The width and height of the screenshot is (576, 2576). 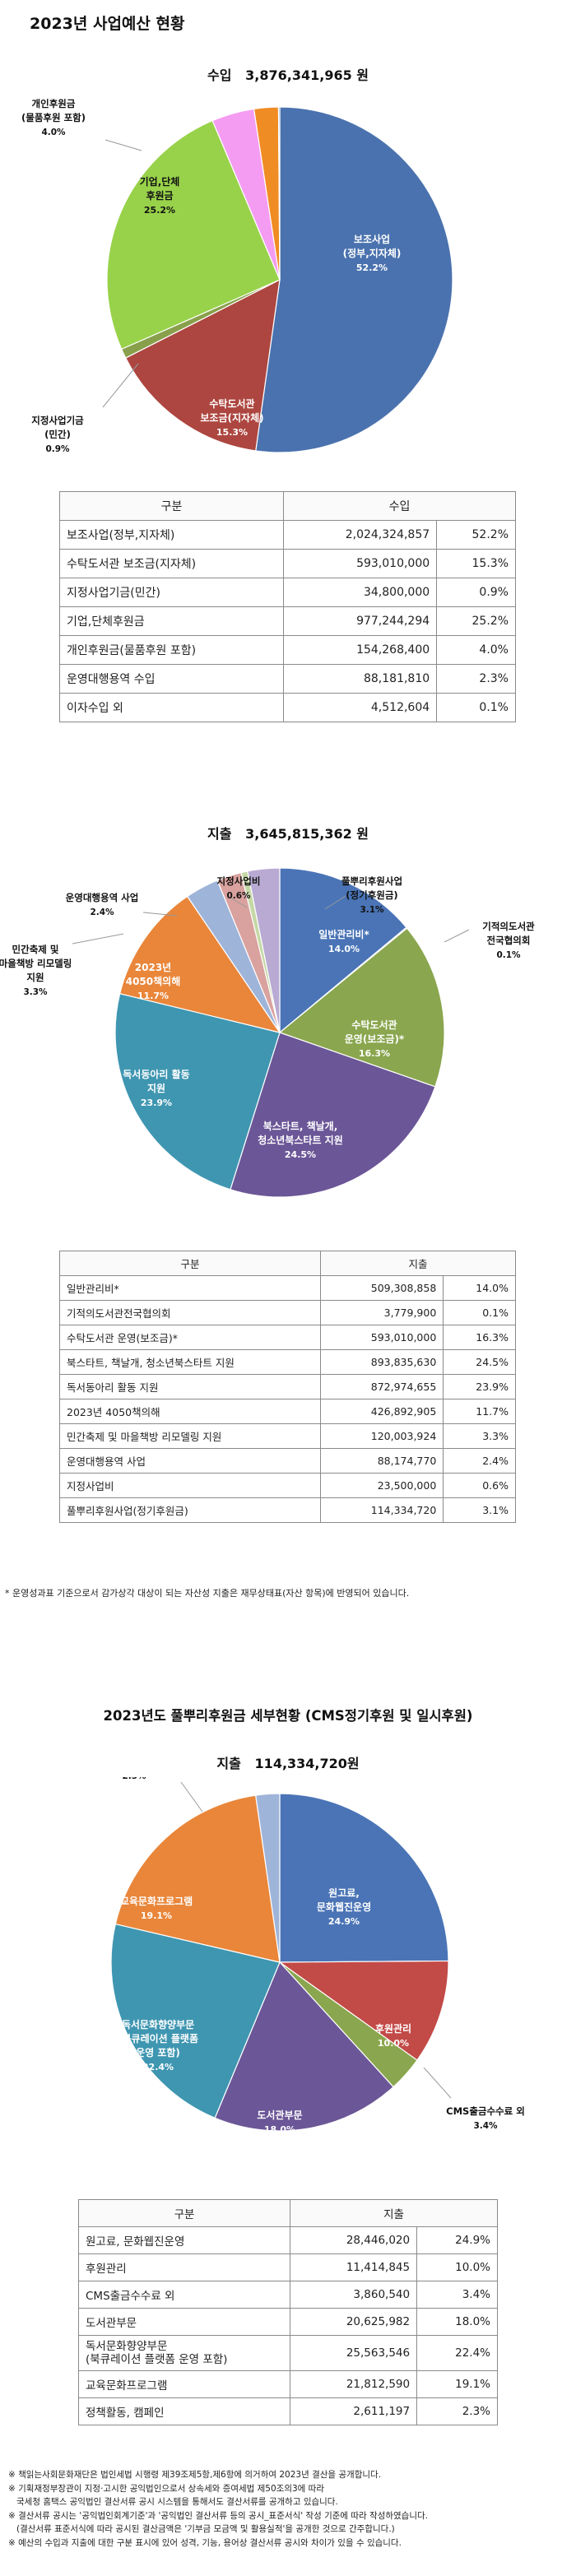 I want to click on row-category: CMS출금수수료 외, so click(x=184, y=2295).